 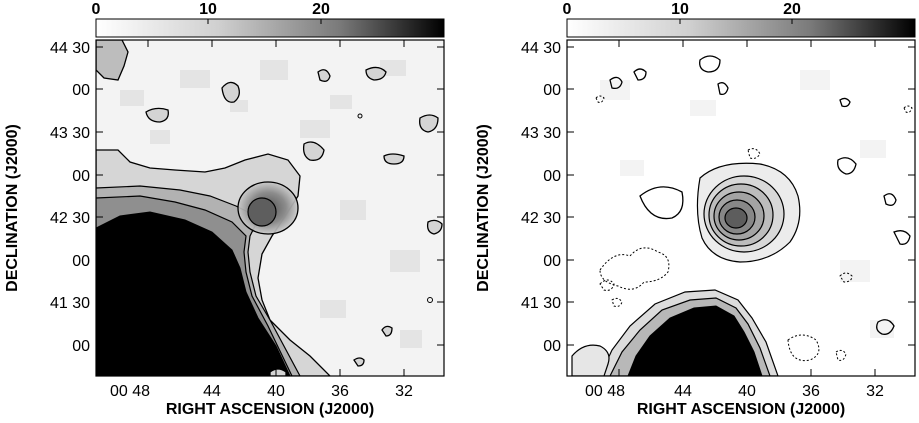 I want to click on colorbar-right-label-10: 10, so click(x=680, y=9).